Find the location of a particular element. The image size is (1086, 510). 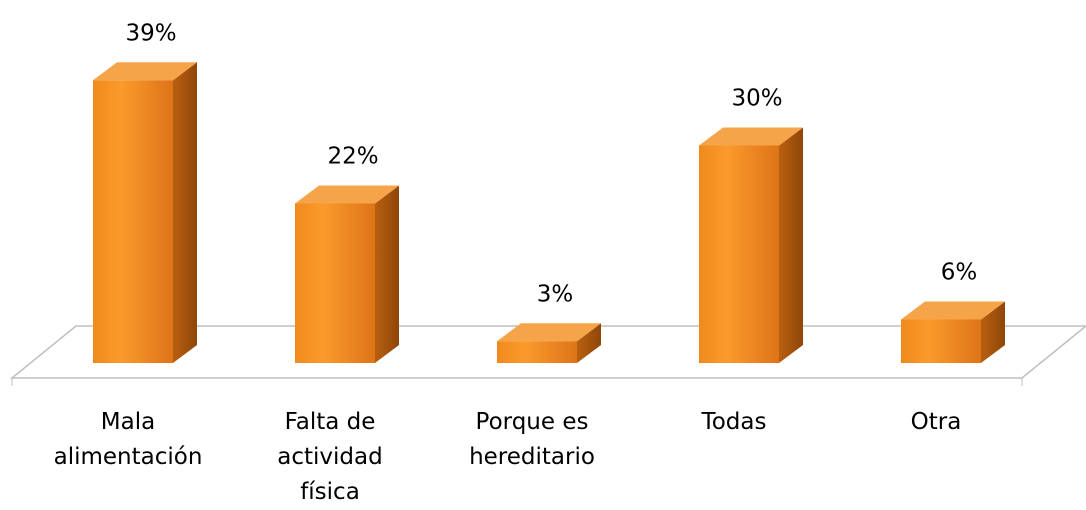

x-tick-label: Mala alimentación is located at coordinates (128, 439).